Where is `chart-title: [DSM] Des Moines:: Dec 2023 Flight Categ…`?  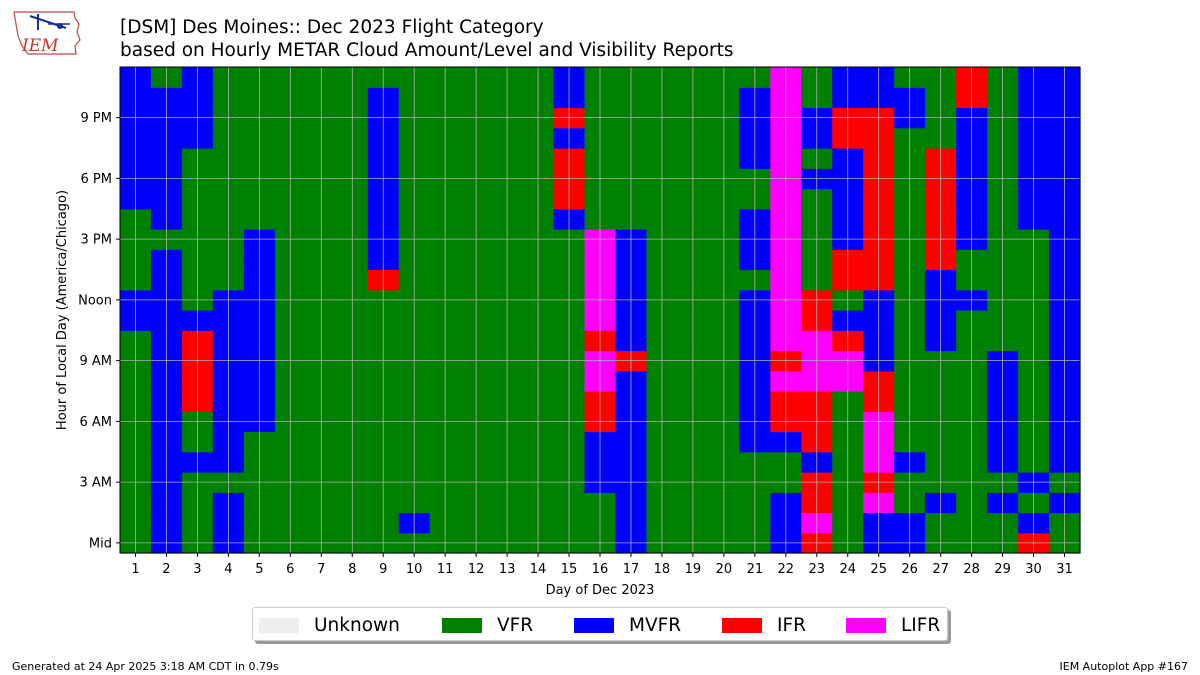
chart-title: [DSM] Des Moines:: Dec 2023 Flight Categ… is located at coordinates (332, 27).